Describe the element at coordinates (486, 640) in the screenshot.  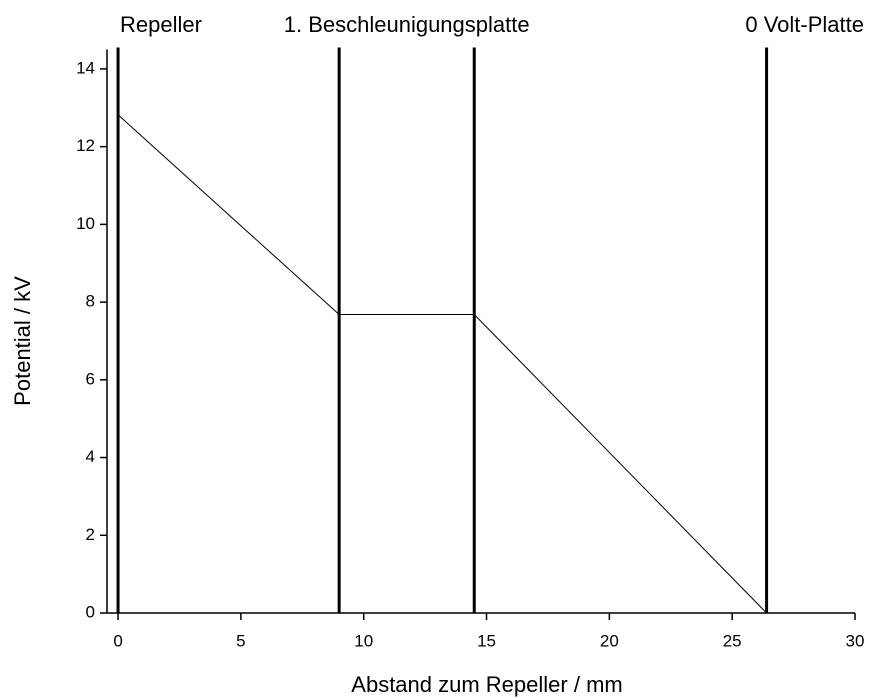
I see `x-tick-label: 15` at that location.